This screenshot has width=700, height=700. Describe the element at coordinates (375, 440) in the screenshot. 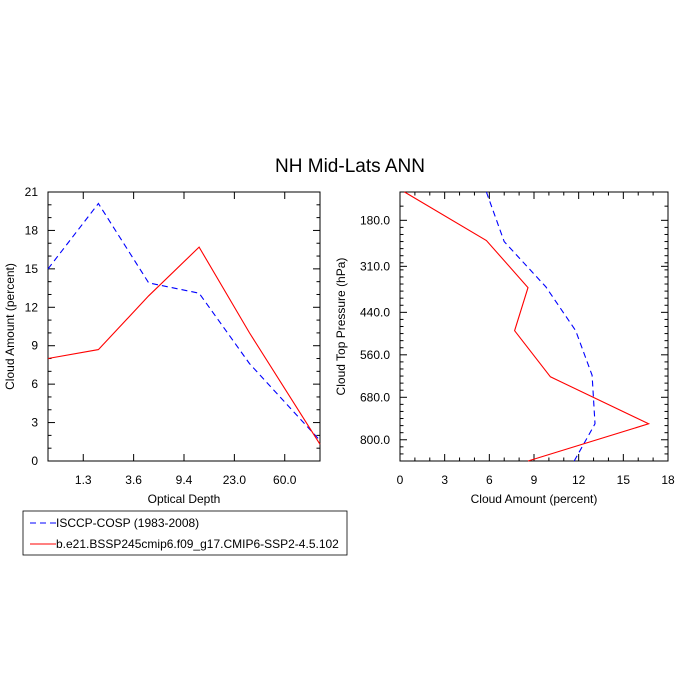

I see `y-tick-label: 800.0` at that location.